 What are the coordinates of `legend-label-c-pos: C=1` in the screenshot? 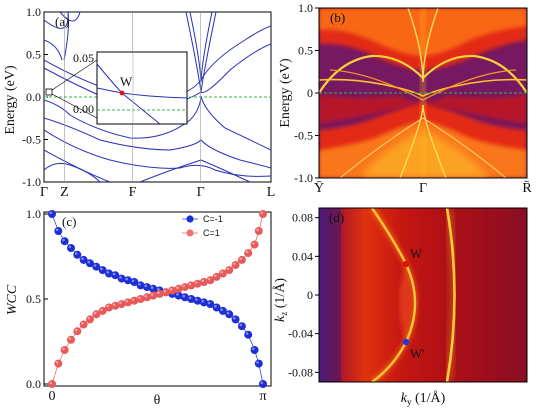 It's located at (211, 233).